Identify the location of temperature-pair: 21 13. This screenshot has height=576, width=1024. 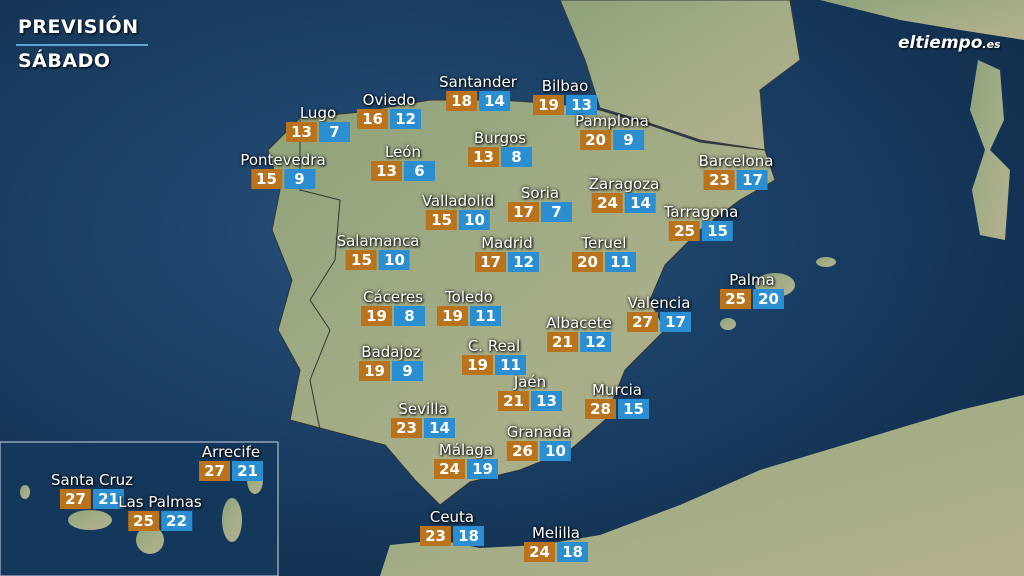
(530, 401).